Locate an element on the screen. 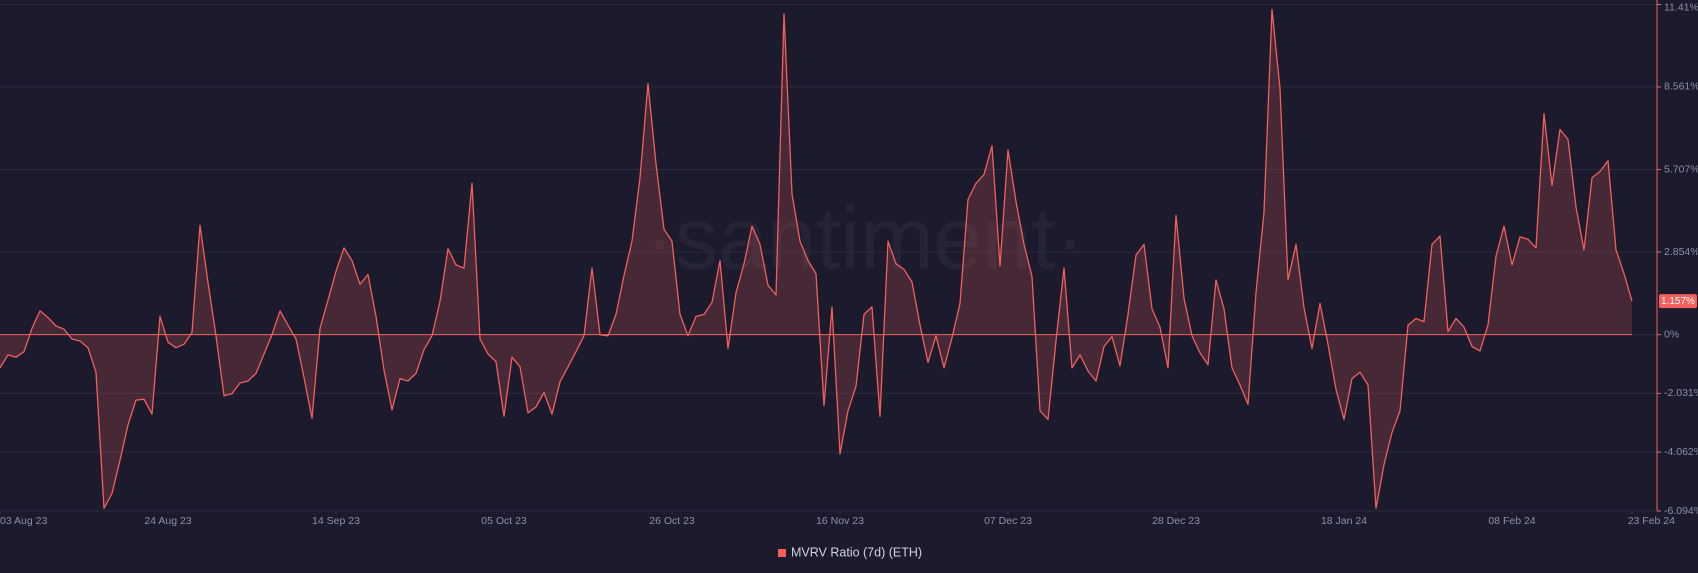  x-tick-label: 07 Dec 23 is located at coordinates (1008, 521).